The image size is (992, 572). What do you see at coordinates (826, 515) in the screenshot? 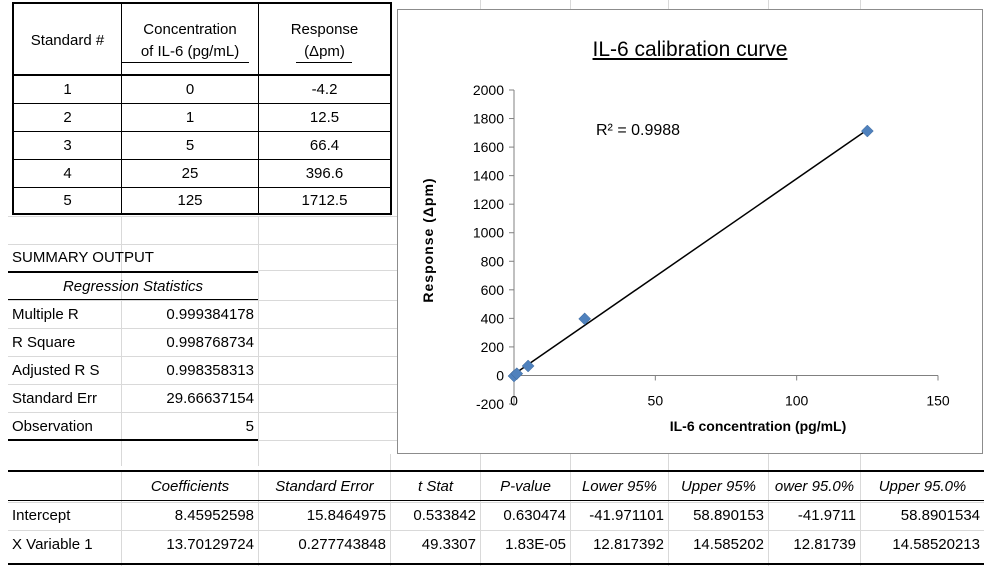
I see `table-cell: -41.9711` at bounding box center [826, 515].